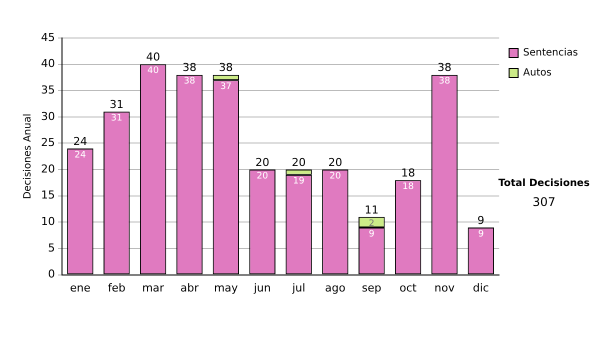  I want to click on data-label: 37, so click(226, 87).